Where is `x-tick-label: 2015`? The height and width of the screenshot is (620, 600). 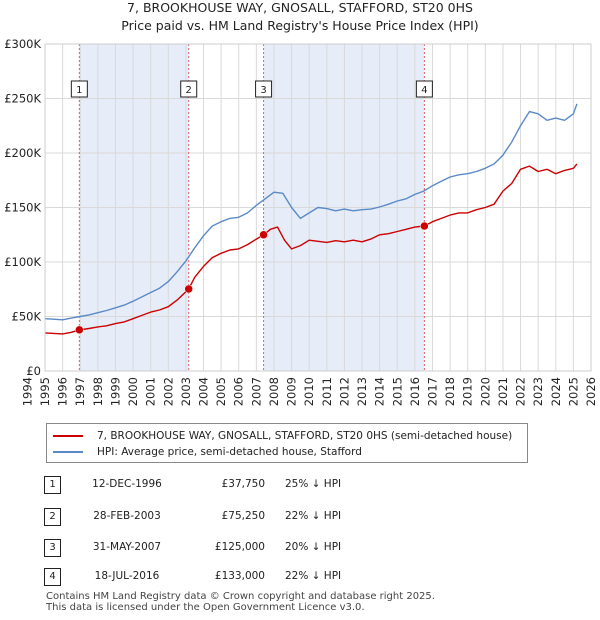 x-tick-label: 2015 is located at coordinates (397, 391).